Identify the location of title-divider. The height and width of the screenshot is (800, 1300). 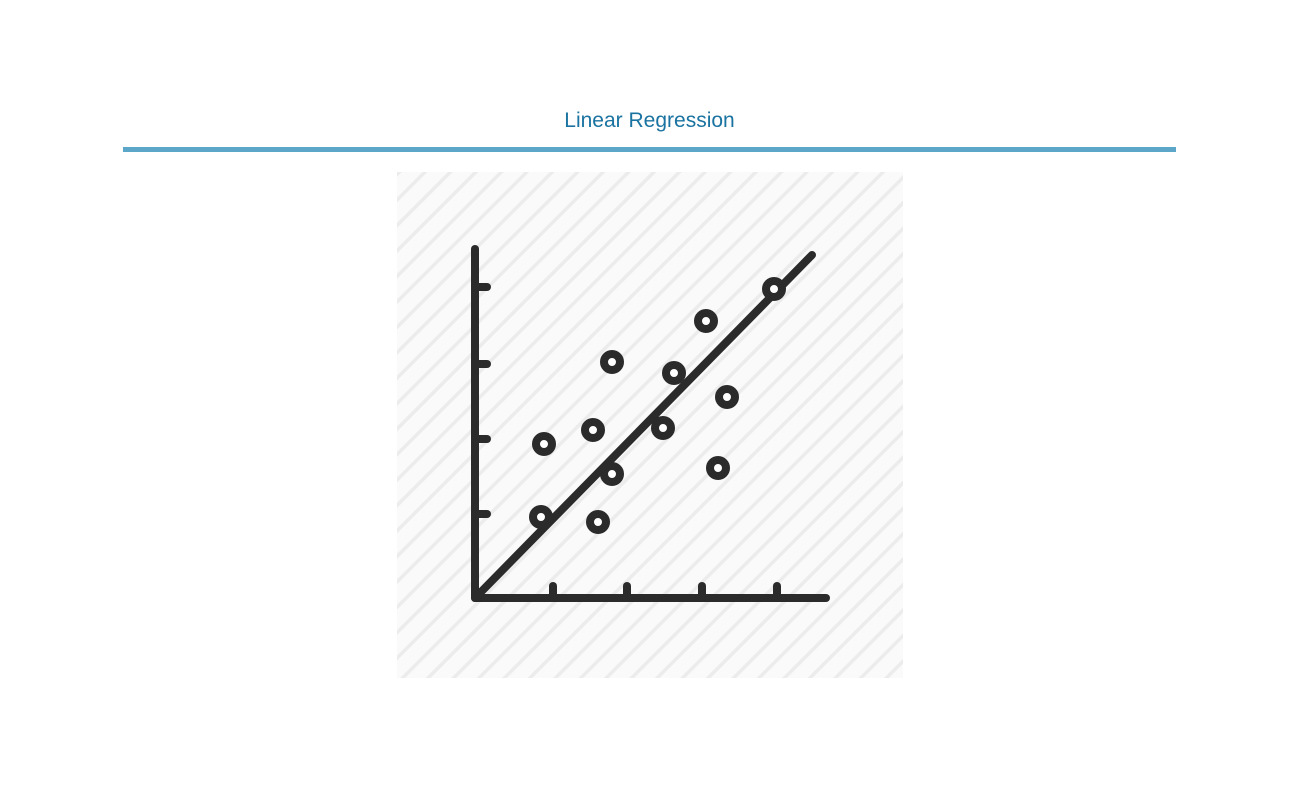
(649, 149).